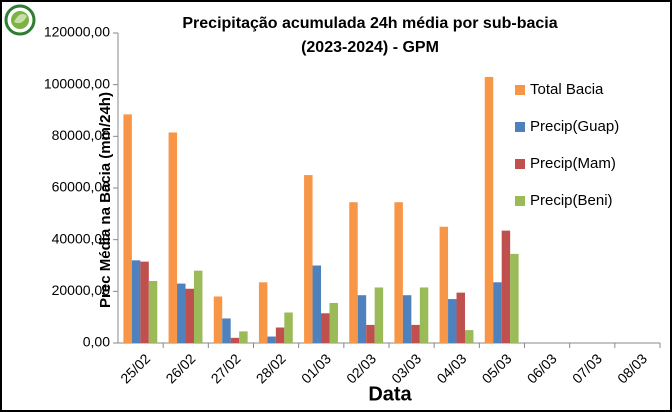 The image size is (672, 412). I want to click on chart-title: (2023-2024) - GPM, so click(370, 47).